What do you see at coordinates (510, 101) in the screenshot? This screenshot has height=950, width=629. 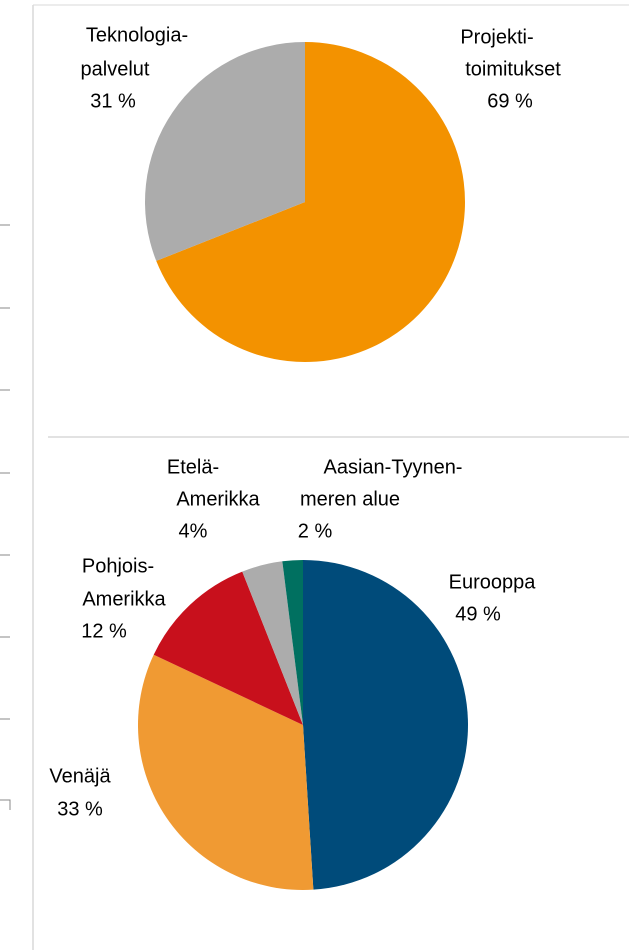 I see `slice-value-label: 69 %` at bounding box center [510, 101].